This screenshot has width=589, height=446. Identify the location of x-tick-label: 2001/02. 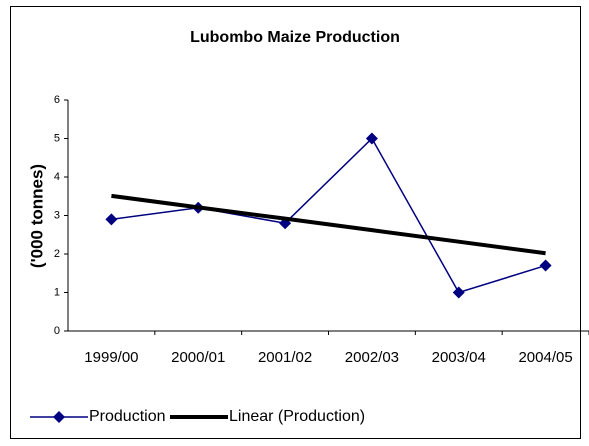
(285, 357).